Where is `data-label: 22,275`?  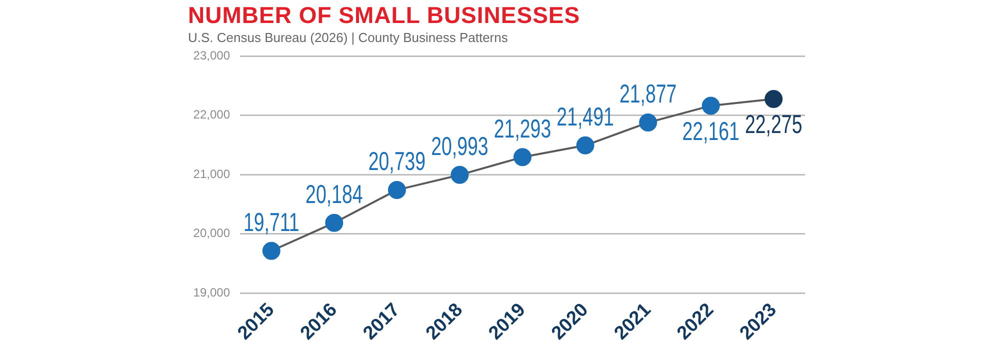 data-label: 22,275 is located at coordinates (773, 124).